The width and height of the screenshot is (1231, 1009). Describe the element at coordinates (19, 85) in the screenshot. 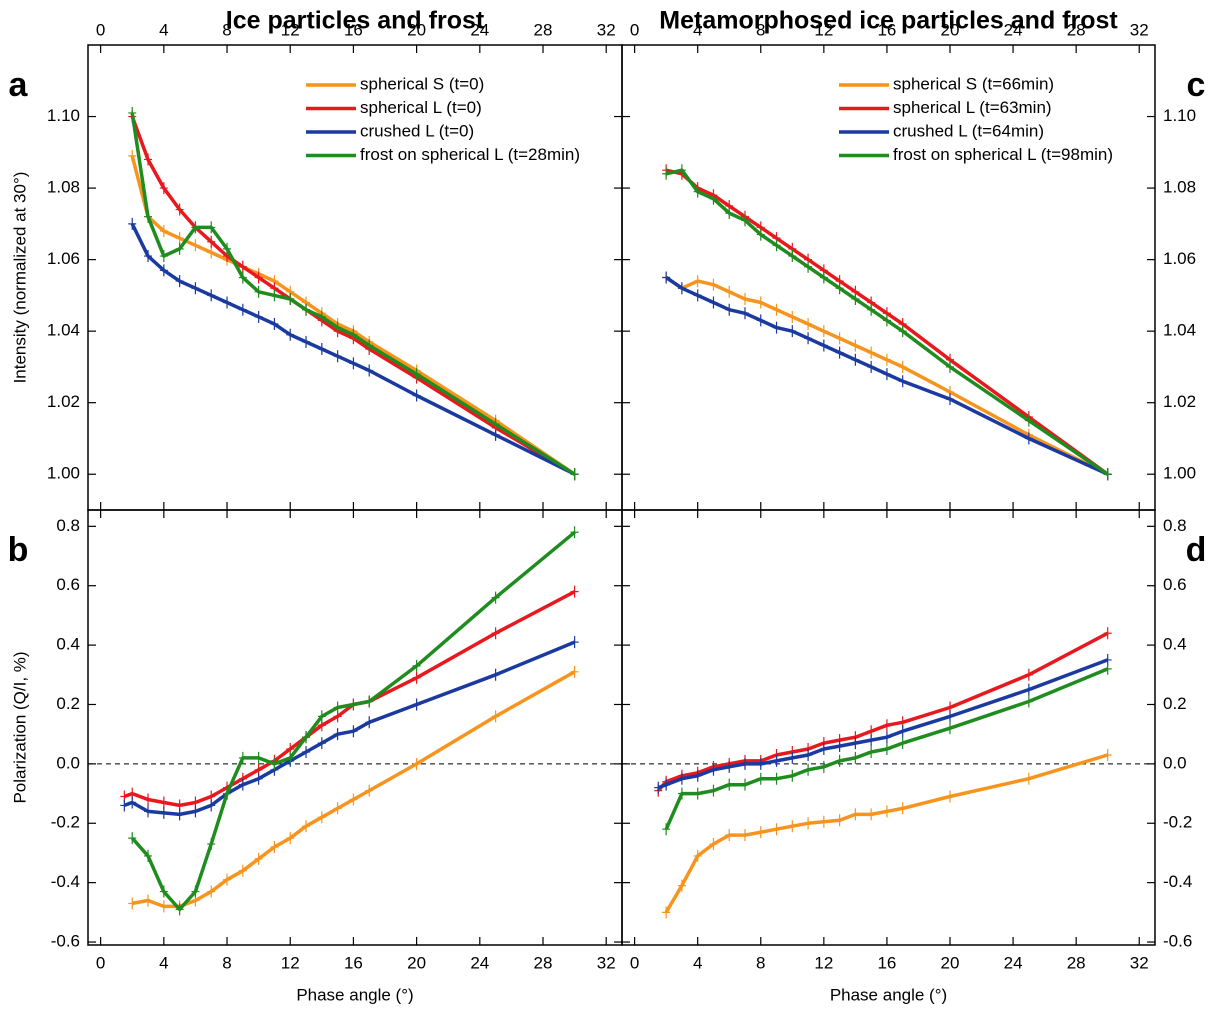

I see `panel-letter: a` at that location.